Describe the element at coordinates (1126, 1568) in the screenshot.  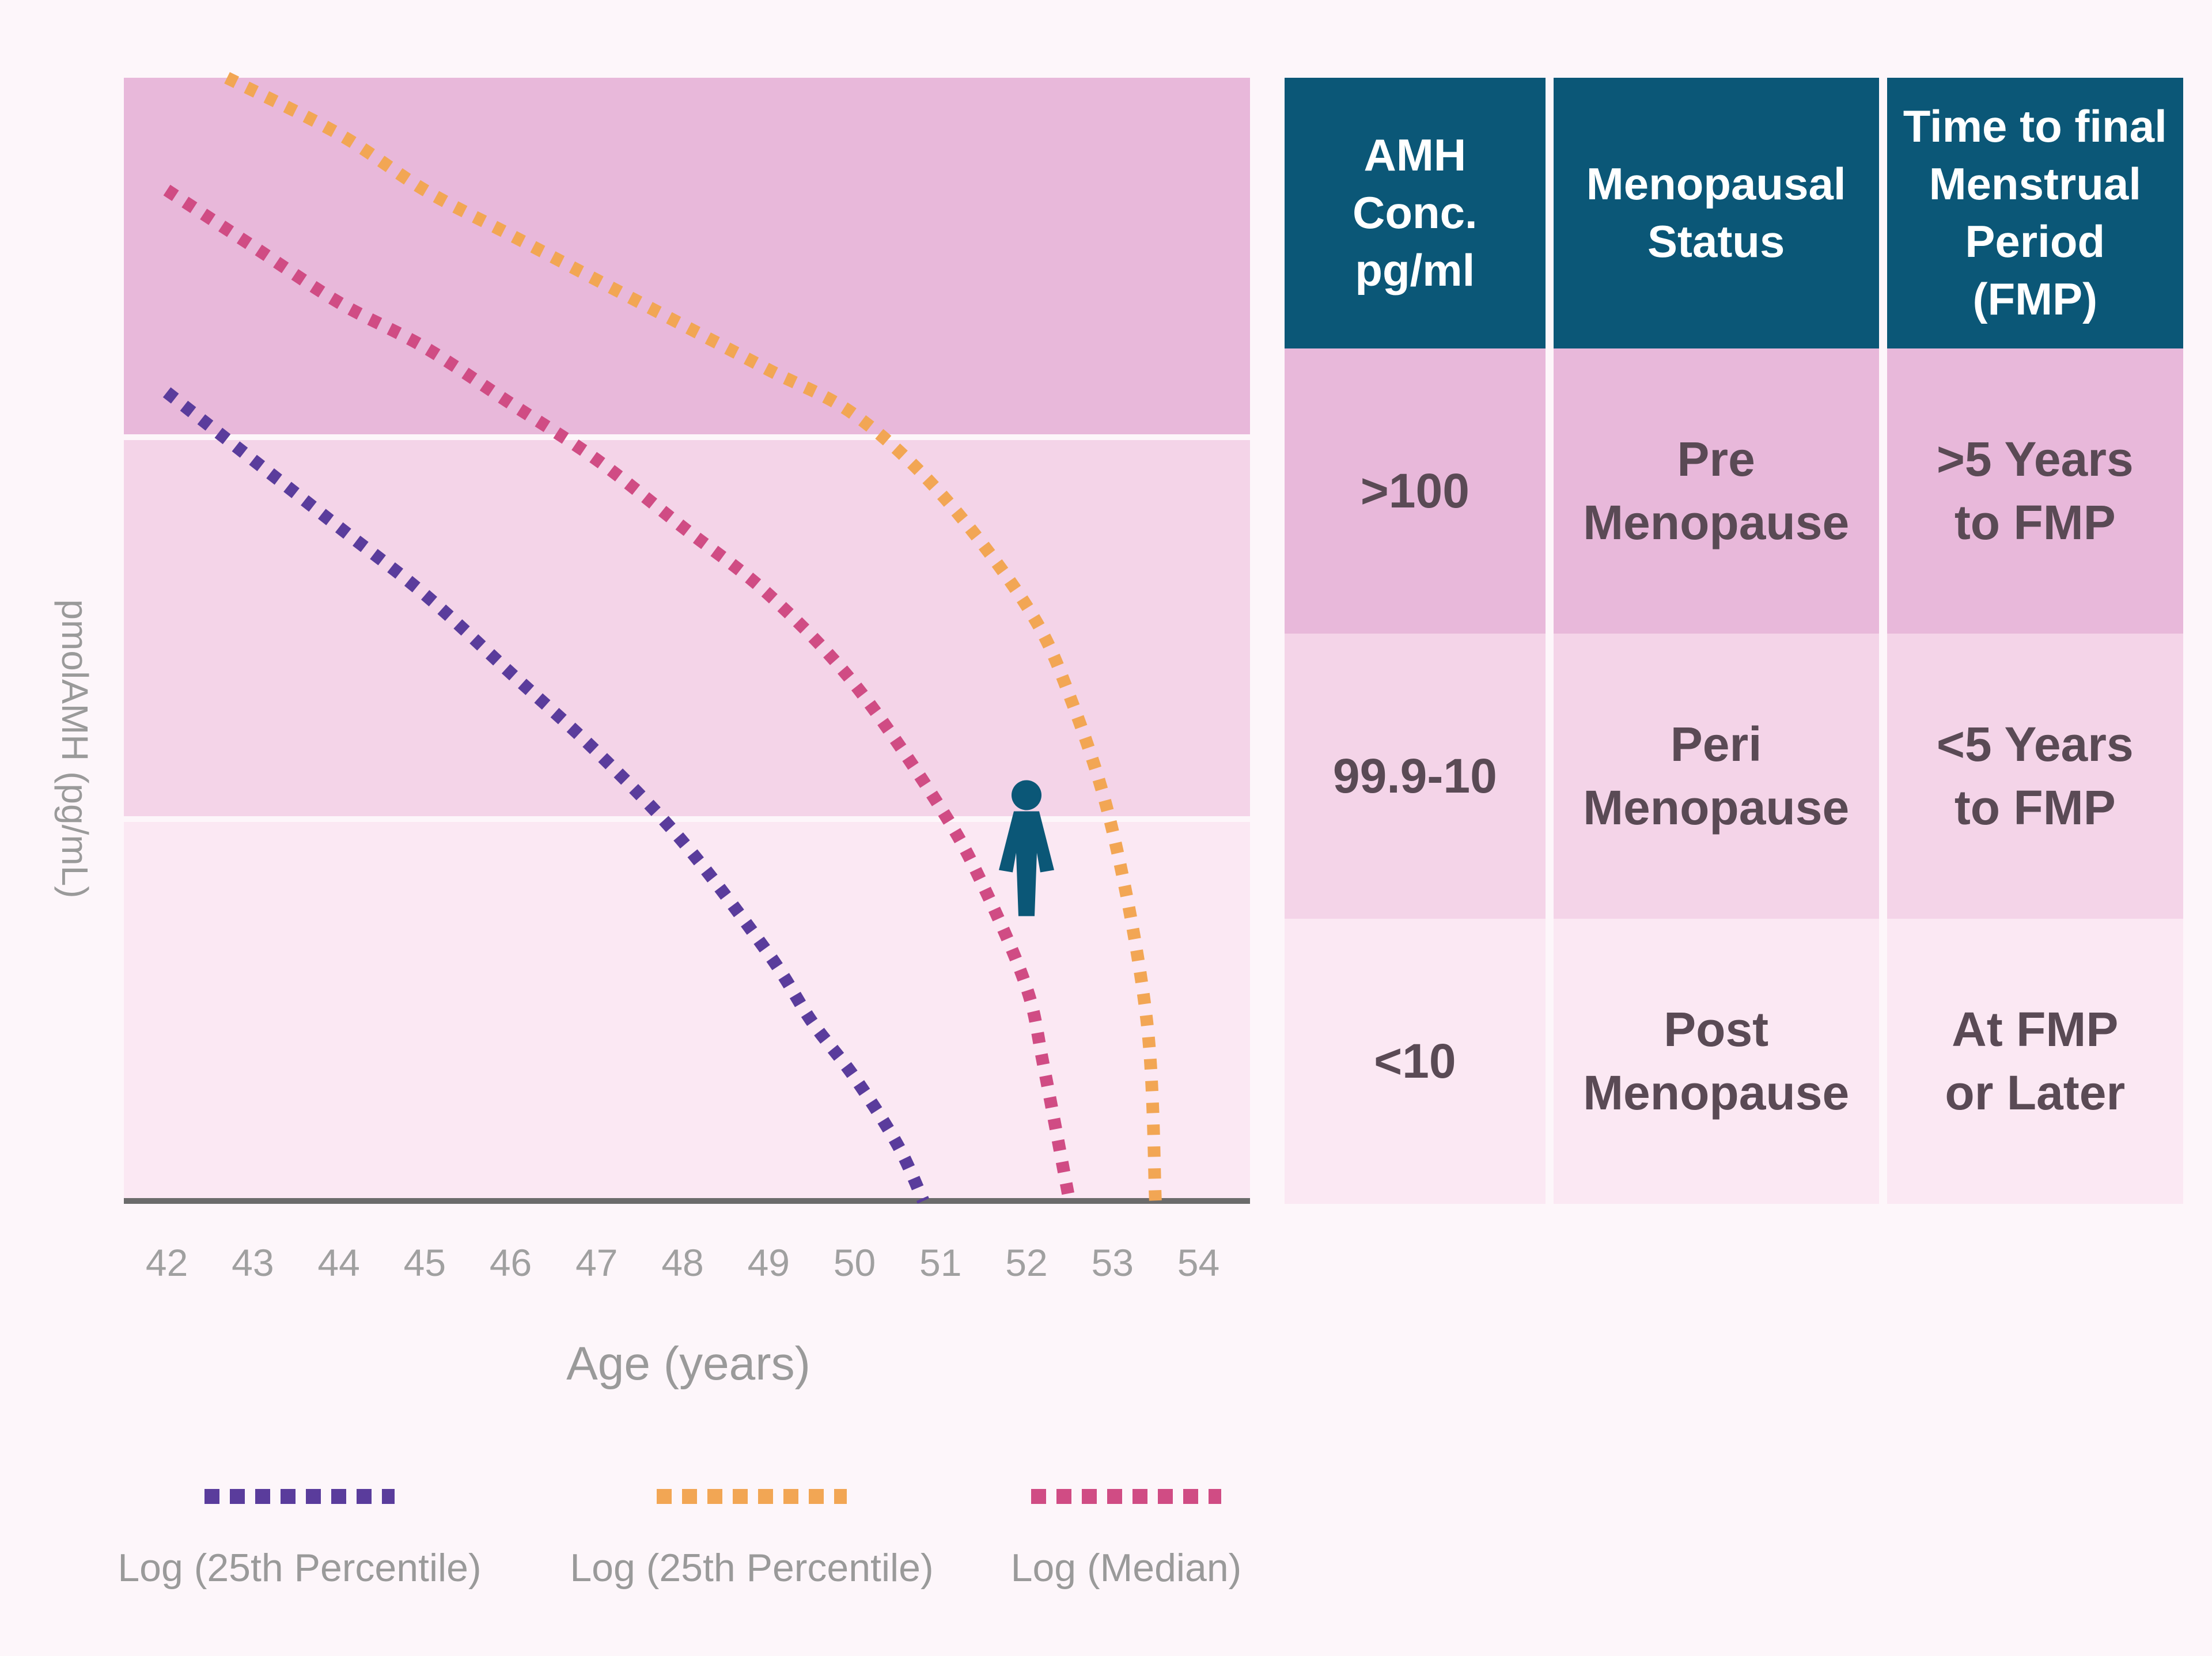
I see `legend-label: Log (Median)` at that location.